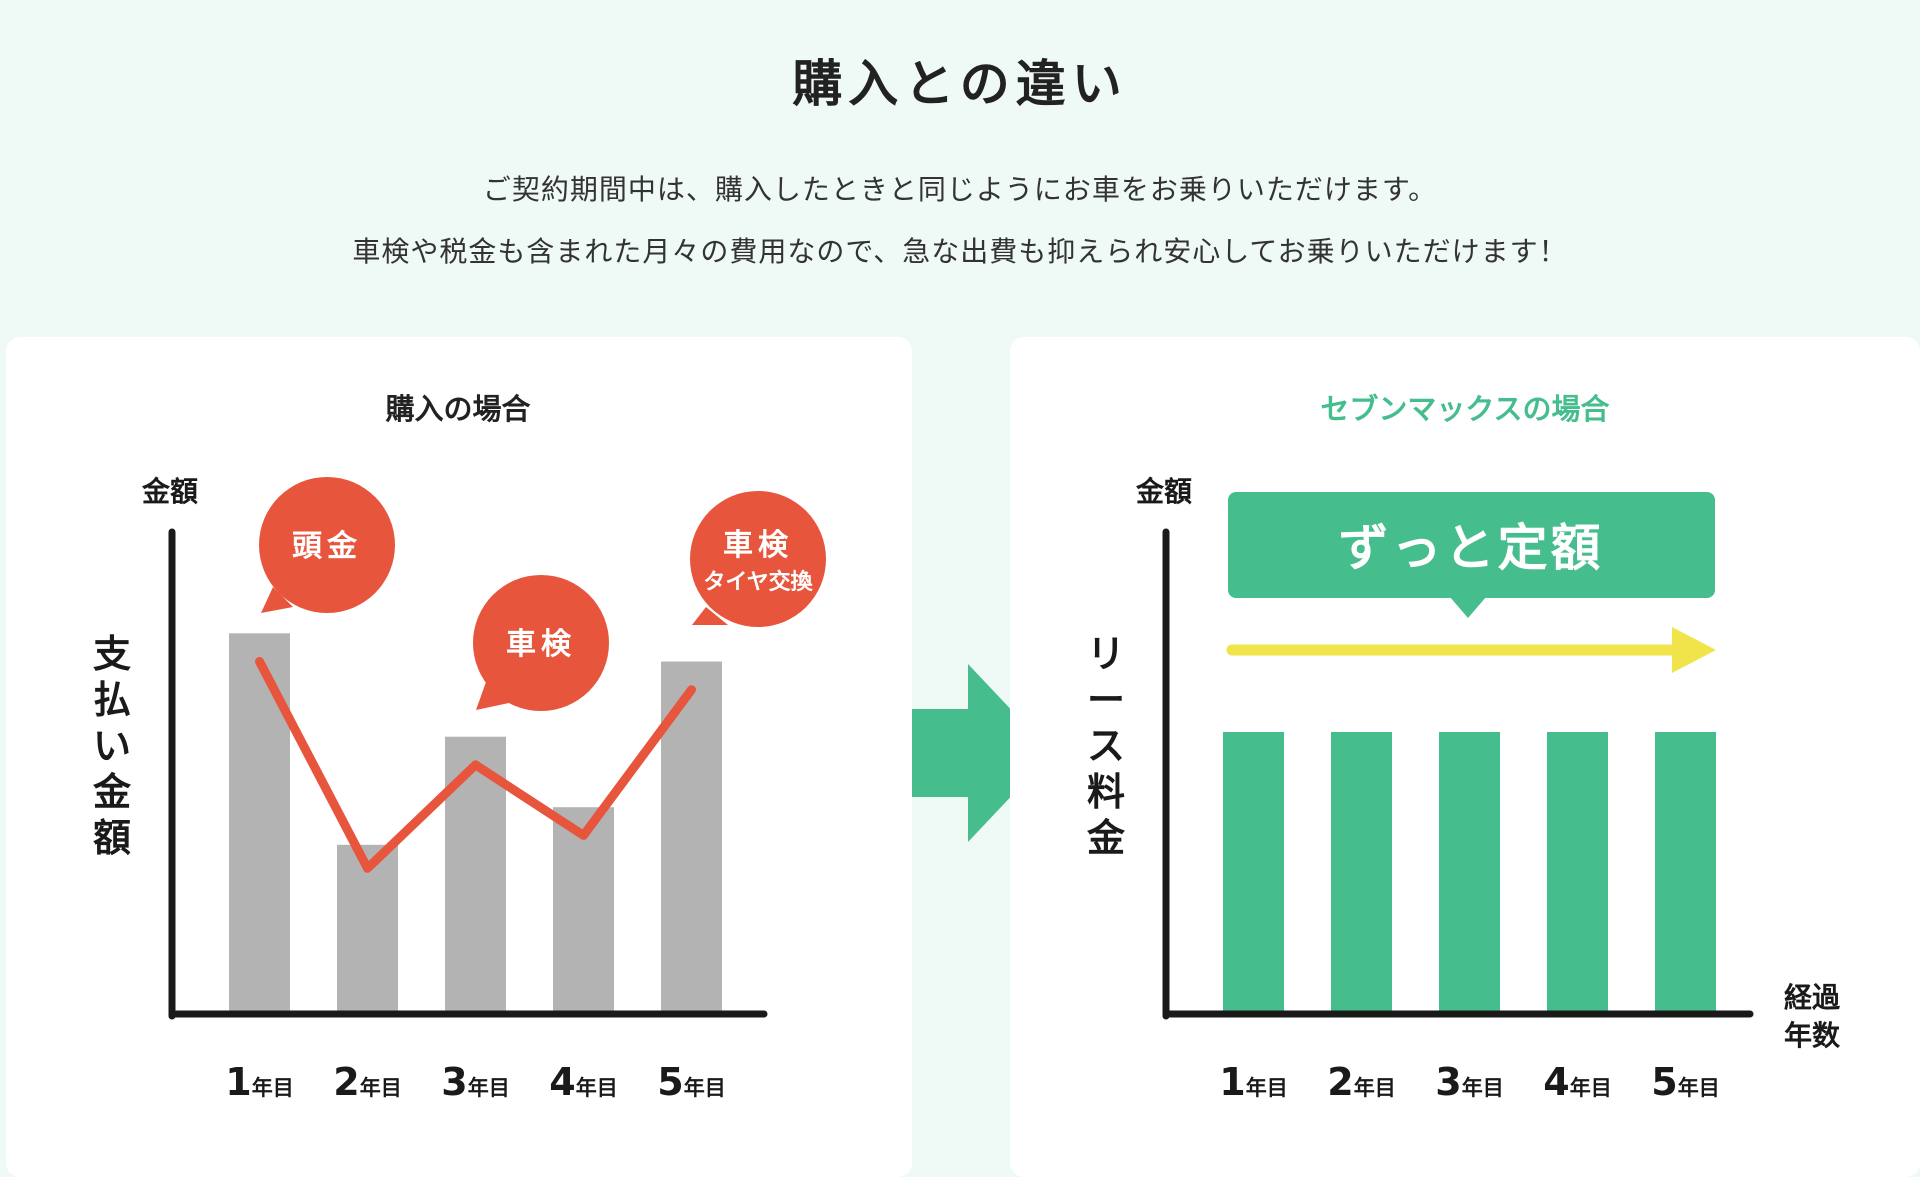 Image resolution: width=1920 pixels, height=1177 pixels. What do you see at coordinates (758, 582) in the screenshot?
I see `bubble-label-sub: タイヤ交換` at bounding box center [758, 582].